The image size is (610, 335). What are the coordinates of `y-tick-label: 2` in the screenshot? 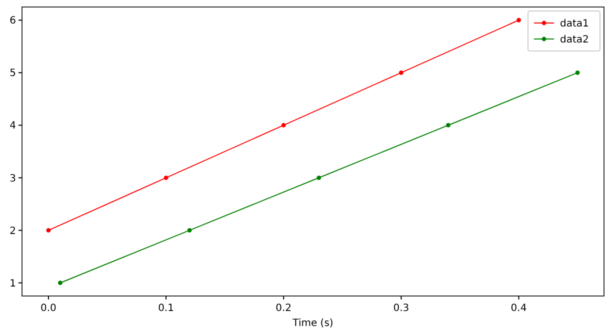 It's located at (13, 231).